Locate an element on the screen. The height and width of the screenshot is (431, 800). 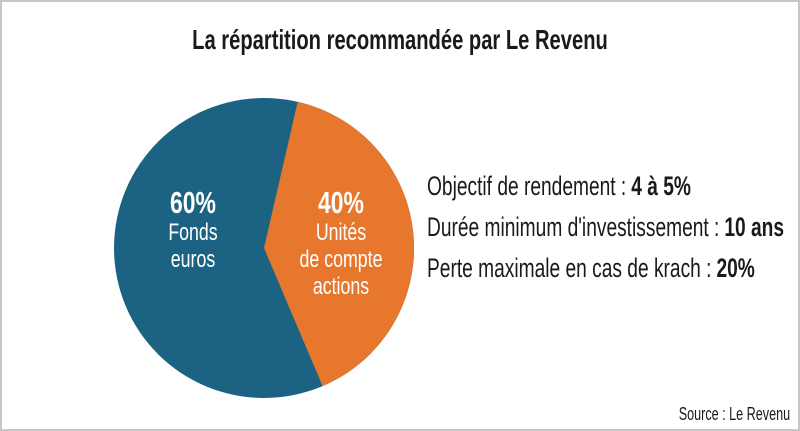
pie-label-unites-de-compte: 40% Unités de compte actions is located at coordinates (341, 243).